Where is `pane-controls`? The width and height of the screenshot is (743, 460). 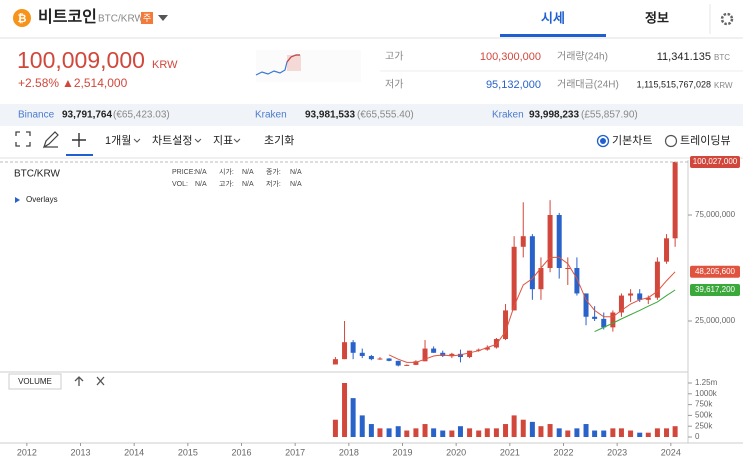
pane-controls is located at coordinates (89, 381).